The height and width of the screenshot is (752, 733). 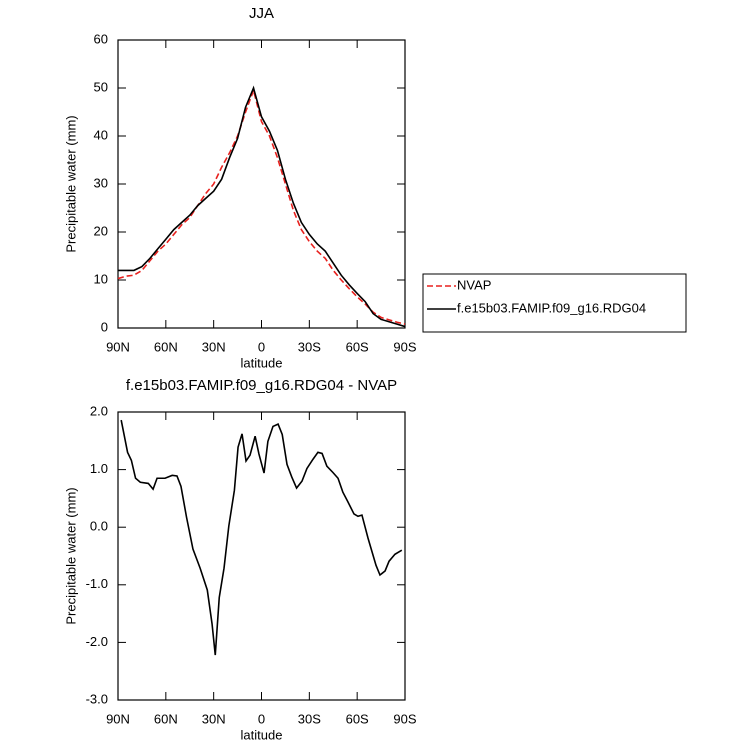 What do you see at coordinates (97, 583) in the screenshot?
I see `y-tick-label: -1.0` at bounding box center [97, 583].